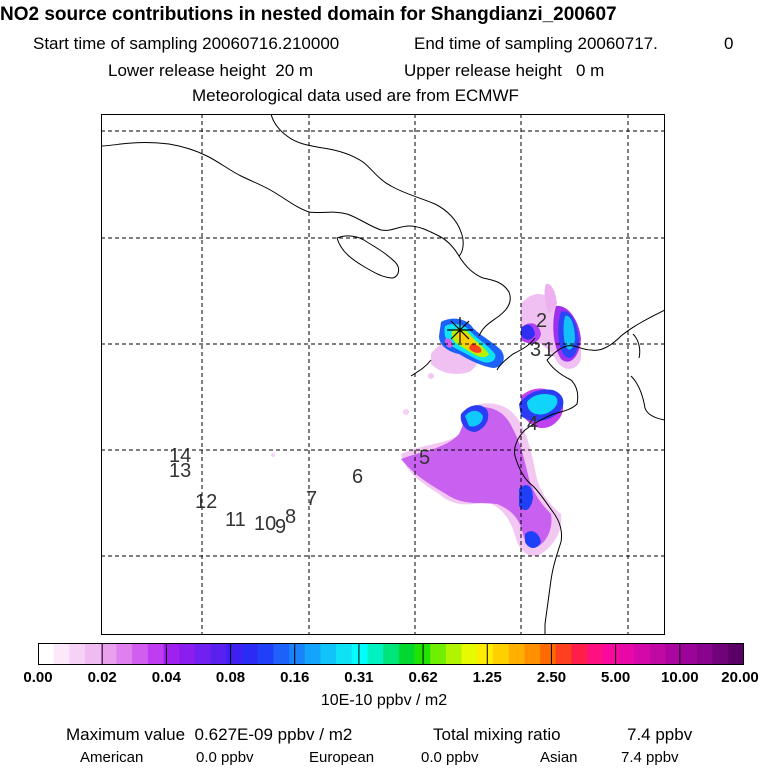 The width and height of the screenshot is (768, 768). Describe the element at coordinates (550, 298) in the screenshot. I see `plume-streak` at that location.